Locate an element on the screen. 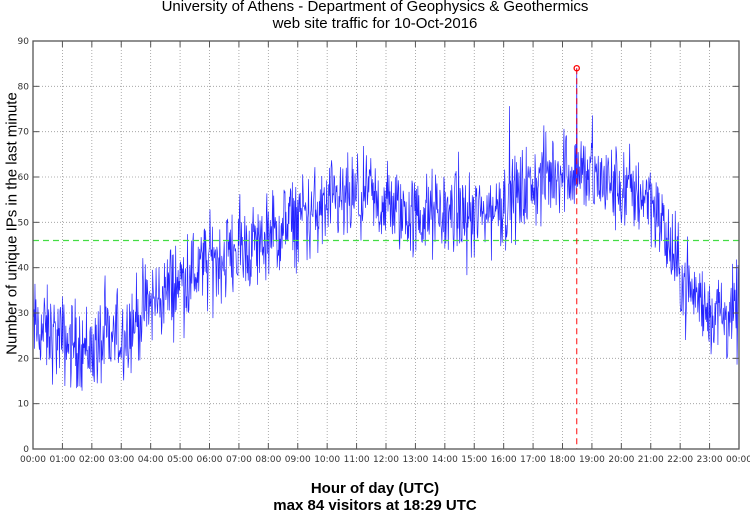  max-marker-circle is located at coordinates (576, 68).